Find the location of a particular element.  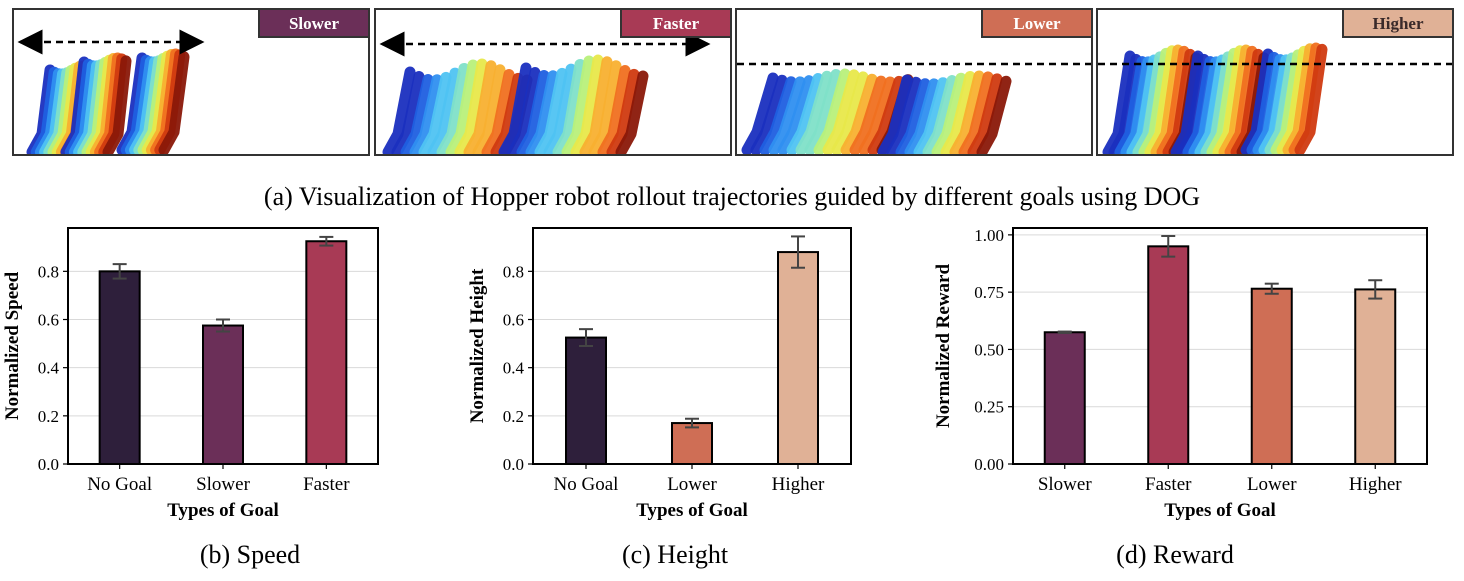

x-tick-label: Slower is located at coordinates (223, 484).